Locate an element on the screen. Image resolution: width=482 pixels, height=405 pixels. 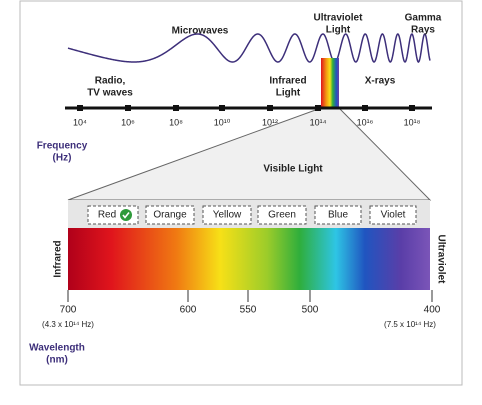
side-label: Ultraviolet is located at coordinates (440, 260).